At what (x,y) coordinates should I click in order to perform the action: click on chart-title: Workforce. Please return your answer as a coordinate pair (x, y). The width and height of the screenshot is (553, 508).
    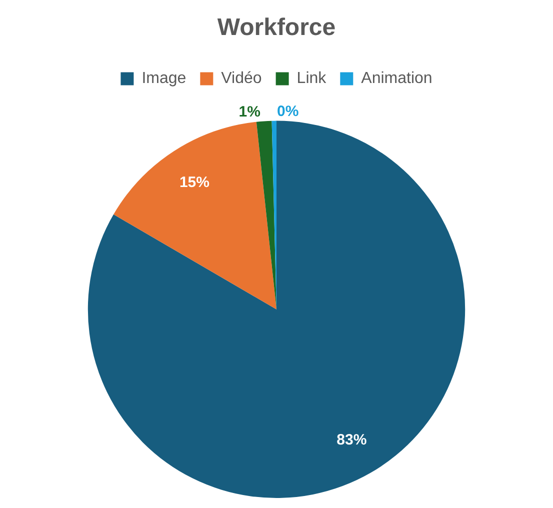
    Looking at the image, I should click on (276, 28).